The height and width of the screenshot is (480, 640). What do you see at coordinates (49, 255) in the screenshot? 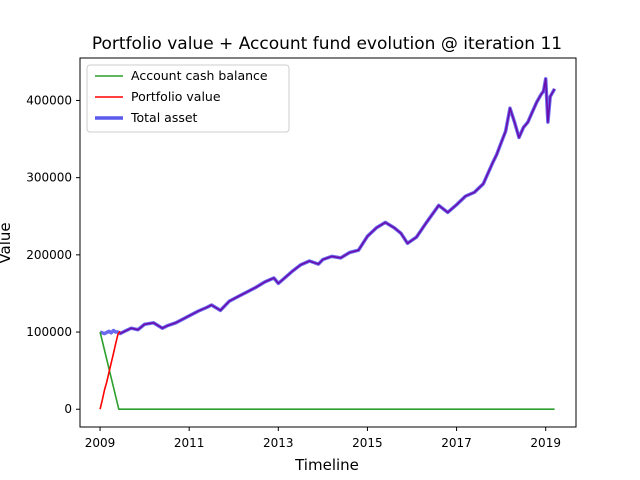
I see `y-tick-label: 200000` at bounding box center [49, 255].